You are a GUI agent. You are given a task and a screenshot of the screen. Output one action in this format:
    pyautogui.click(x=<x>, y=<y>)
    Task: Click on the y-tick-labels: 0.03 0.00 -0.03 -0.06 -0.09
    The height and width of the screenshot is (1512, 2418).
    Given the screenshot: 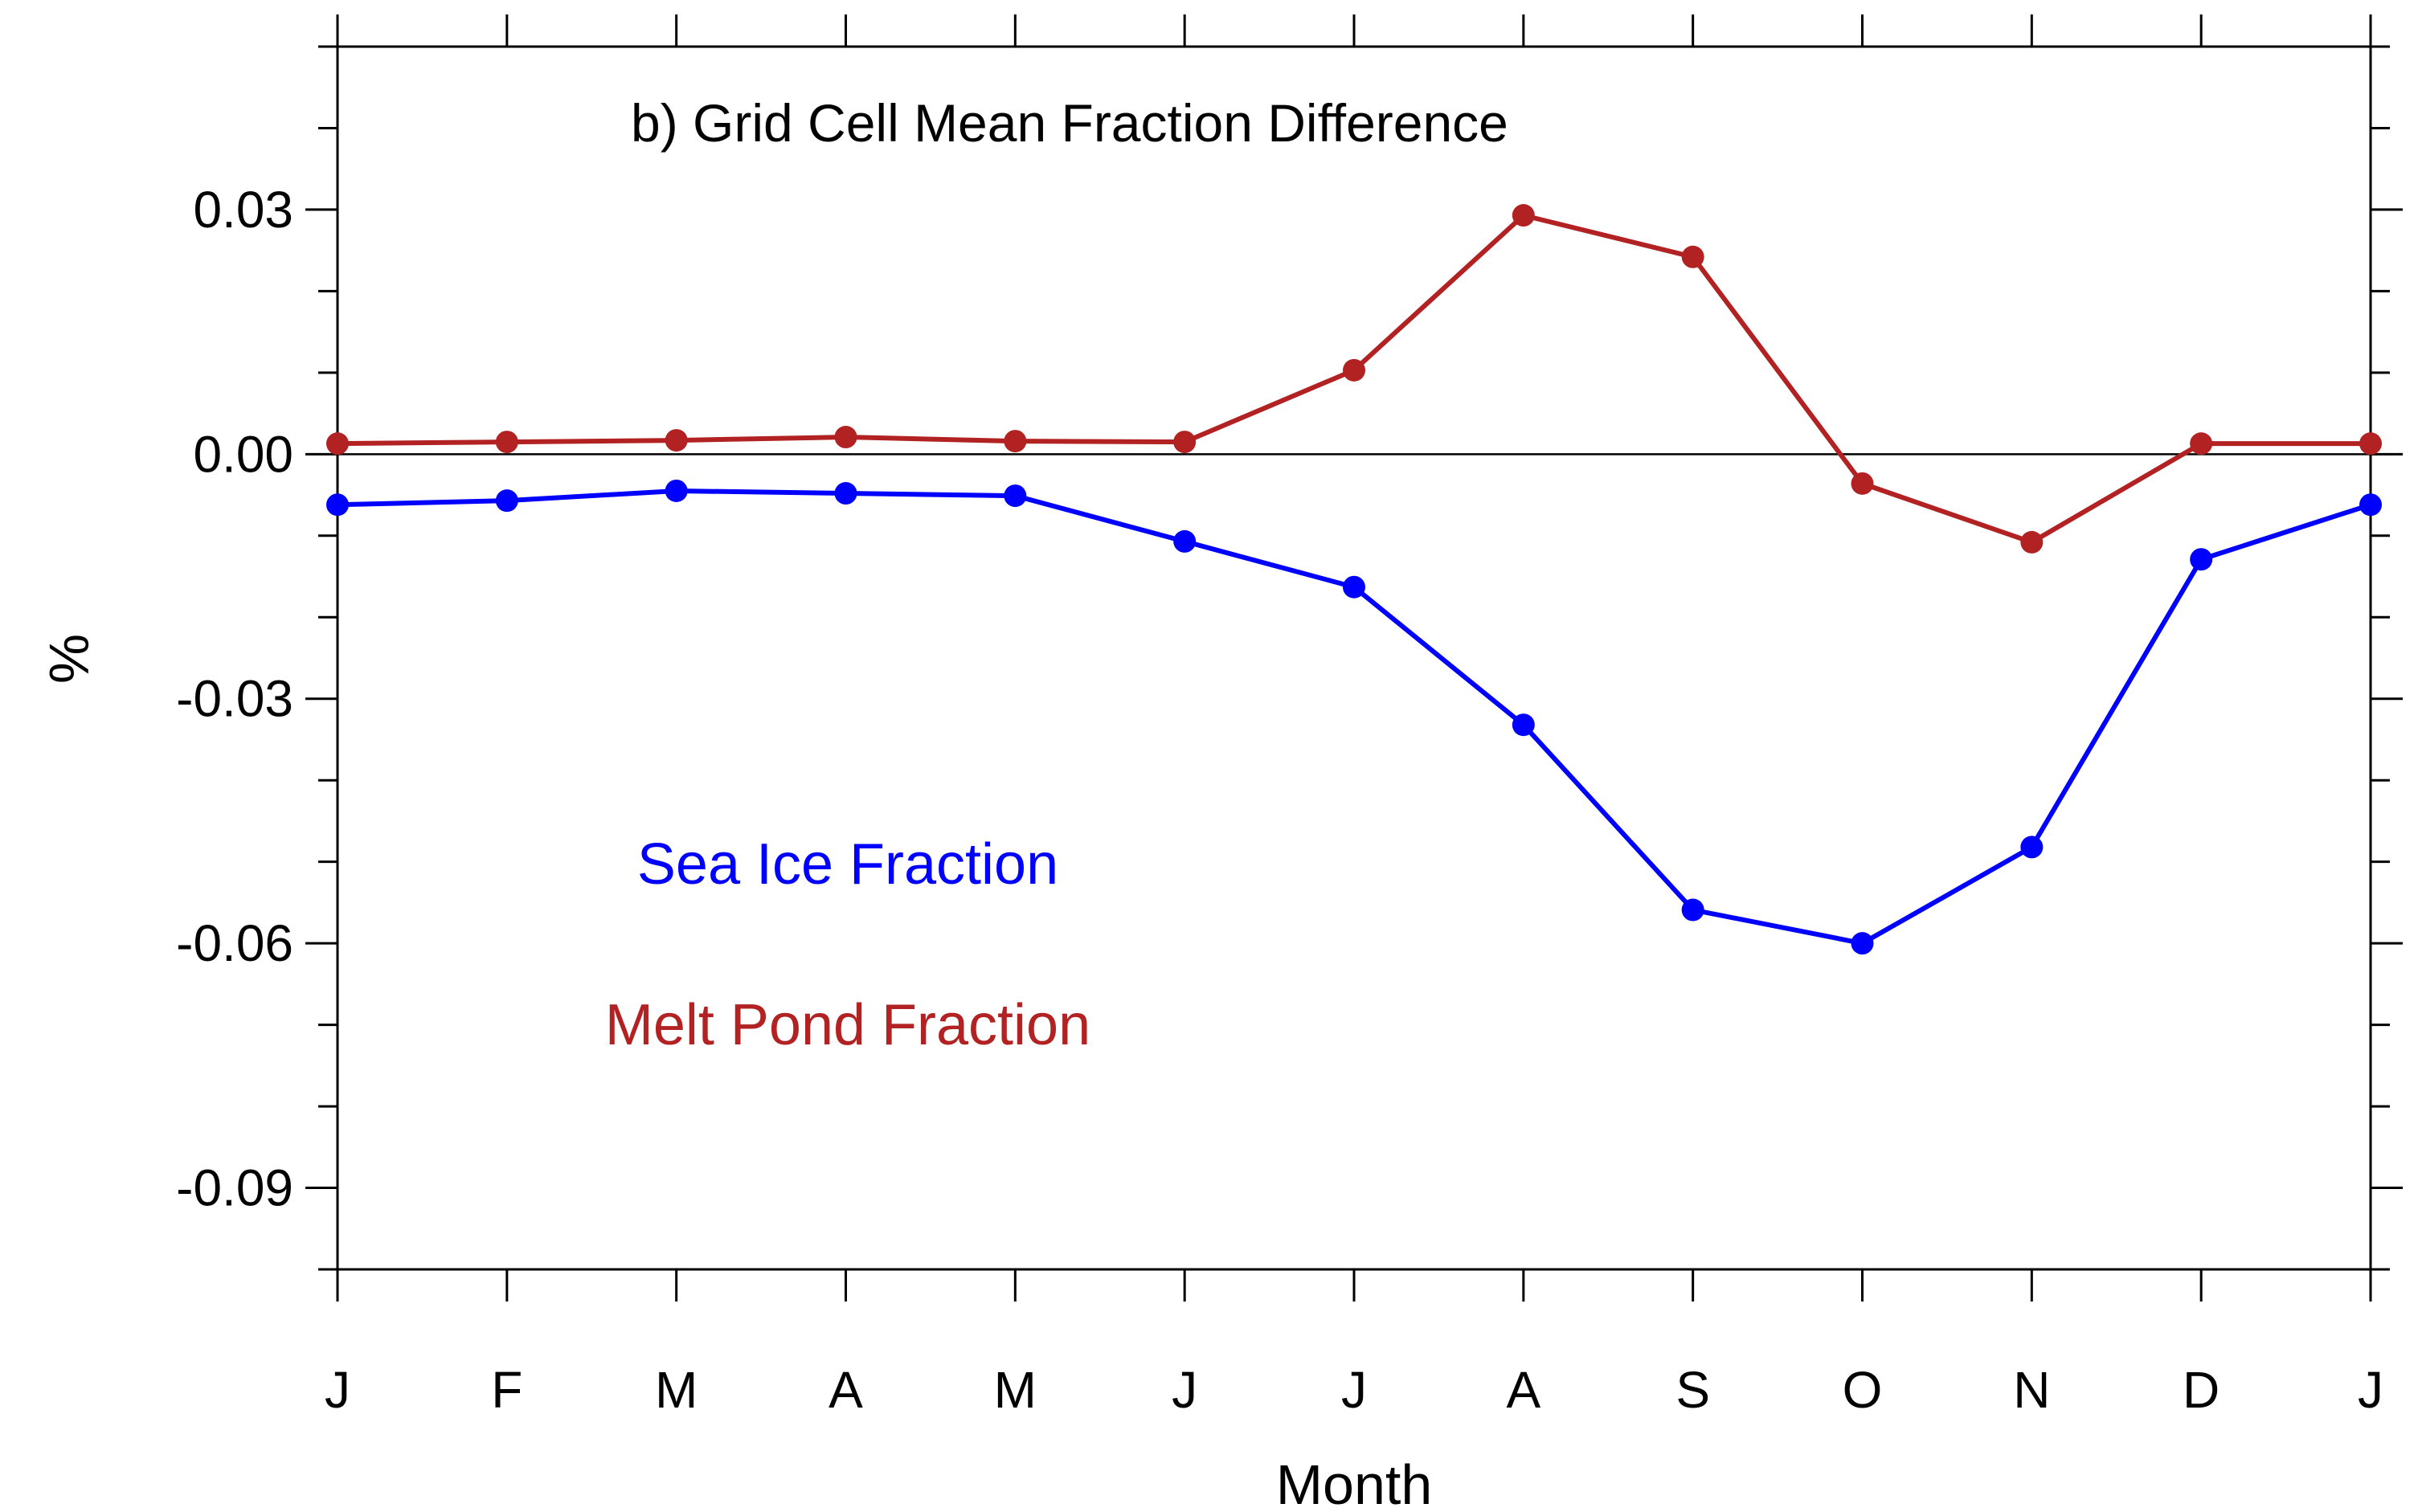 What is the action you would take?
    pyautogui.click(x=235, y=699)
    